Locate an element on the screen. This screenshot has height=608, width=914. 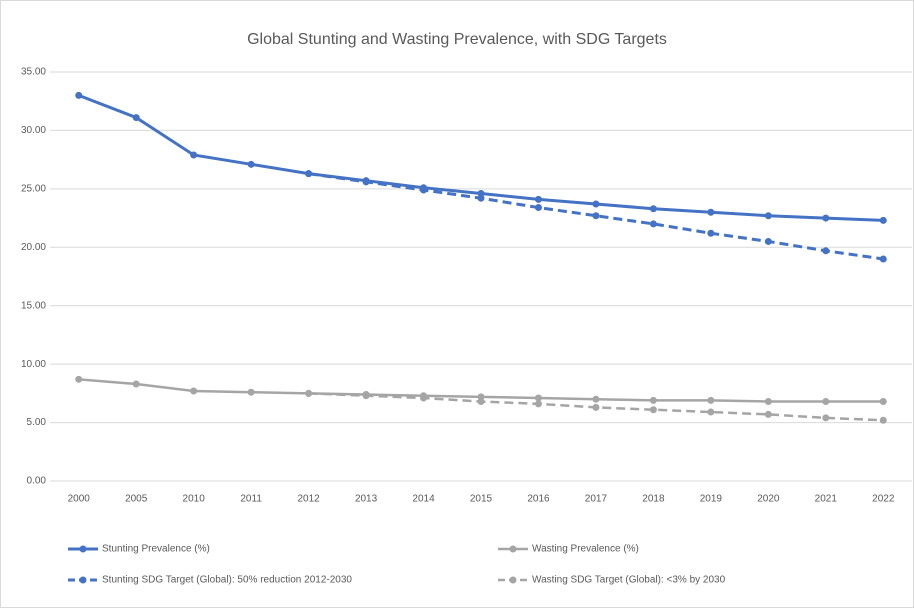
x-tick-label: 2011 is located at coordinates (251, 499).